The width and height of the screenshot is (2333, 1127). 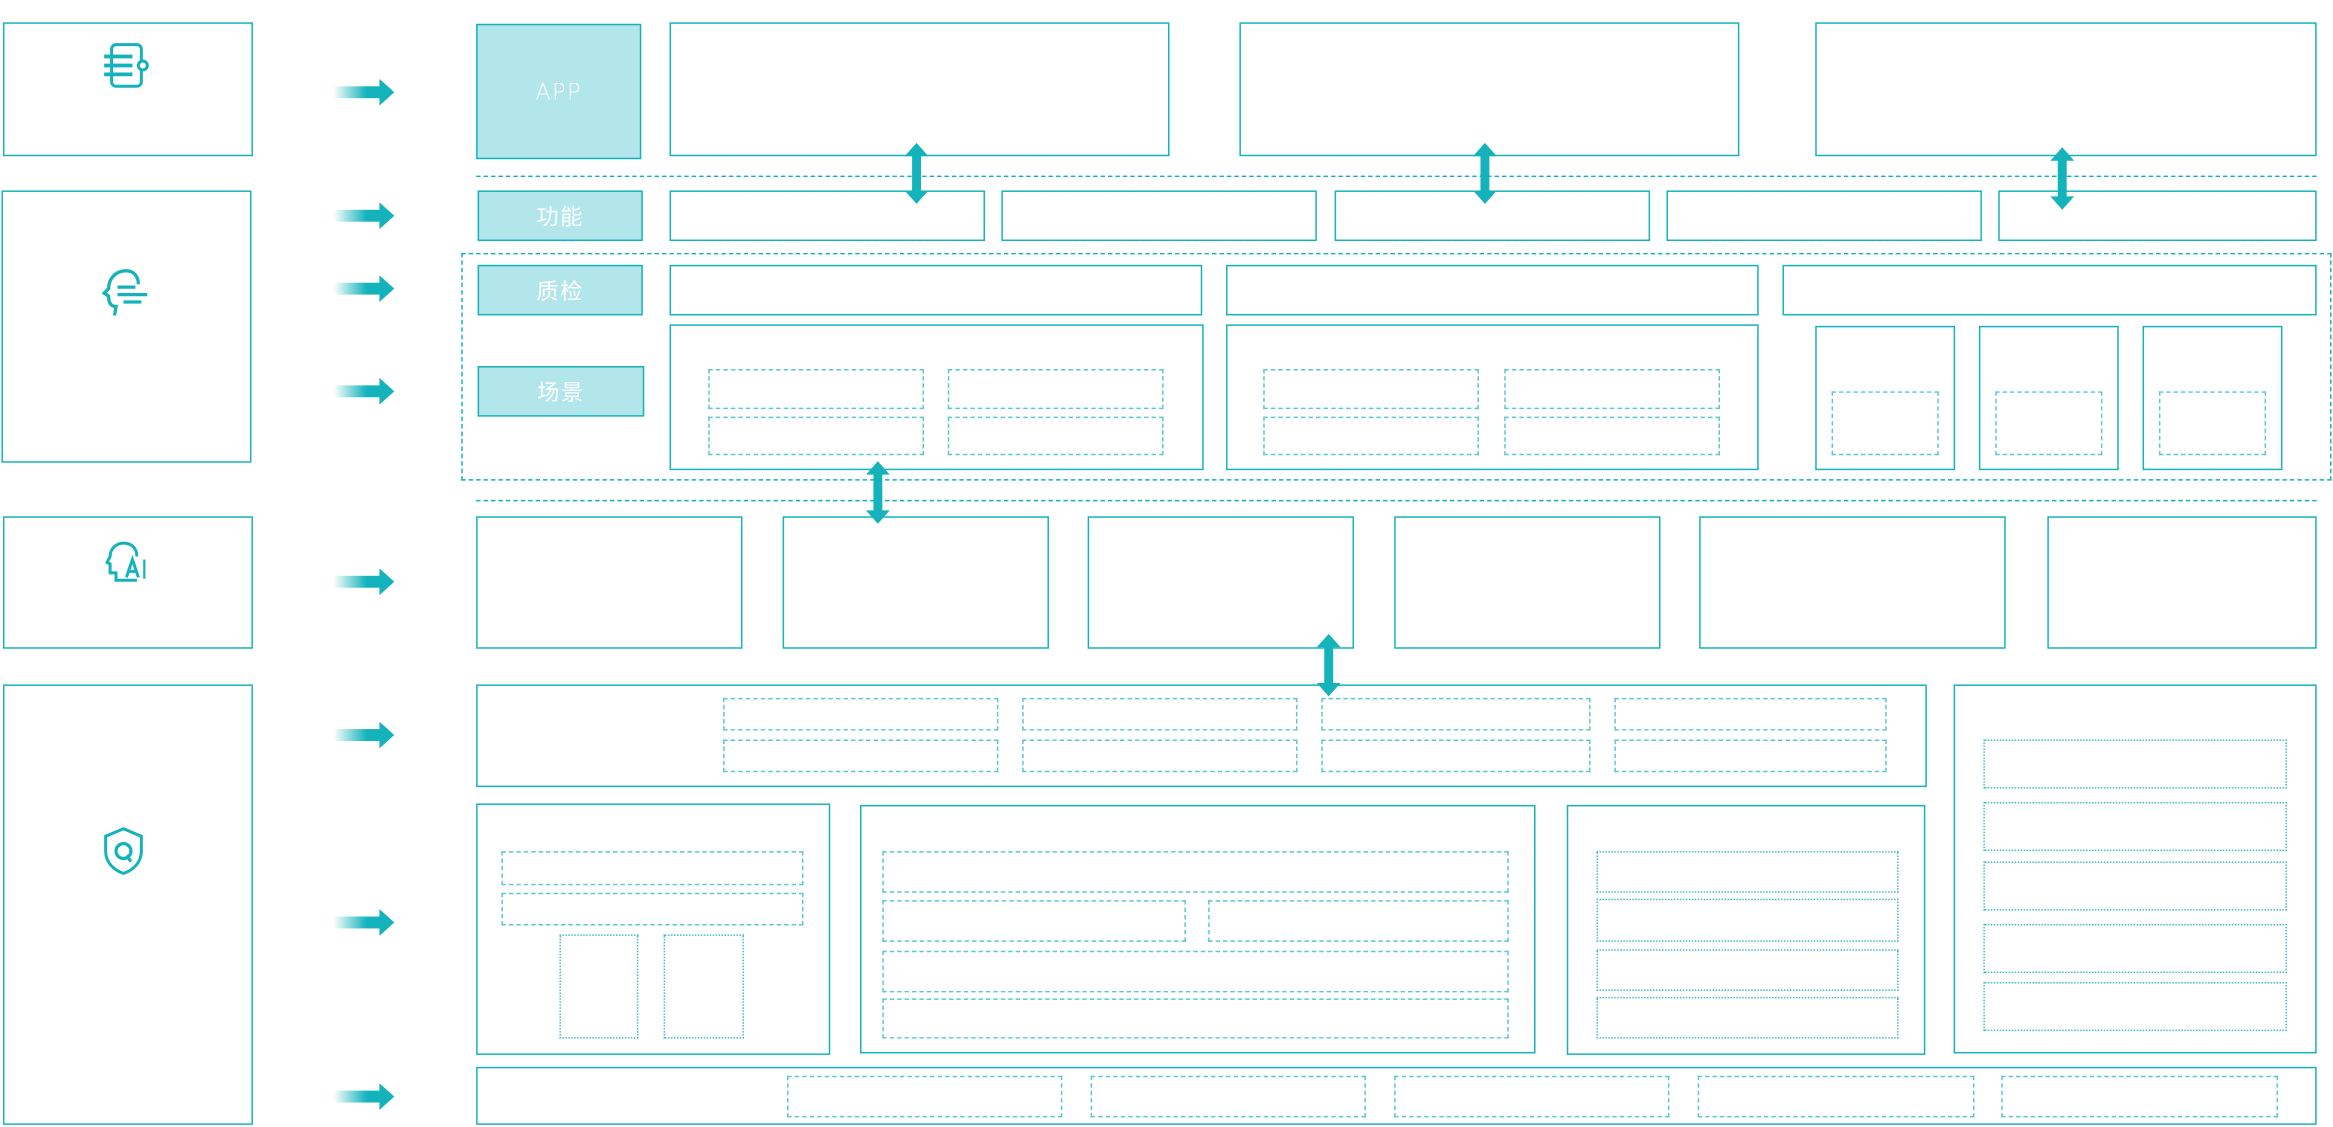 I want to click on quality-label: 质检, so click(x=560, y=290).